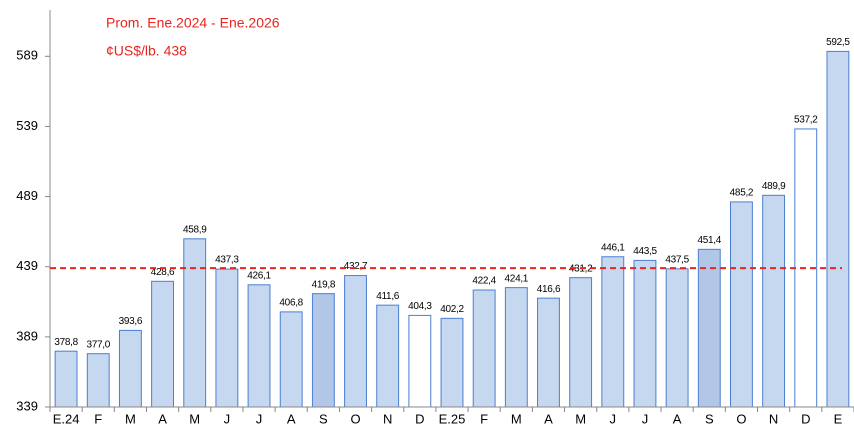 Image resolution: width=854 pixels, height=429 pixels. What do you see at coordinates (484, 281) in the screenshot?
I see `value-label: 422,4` at bounding box center [484, 281].